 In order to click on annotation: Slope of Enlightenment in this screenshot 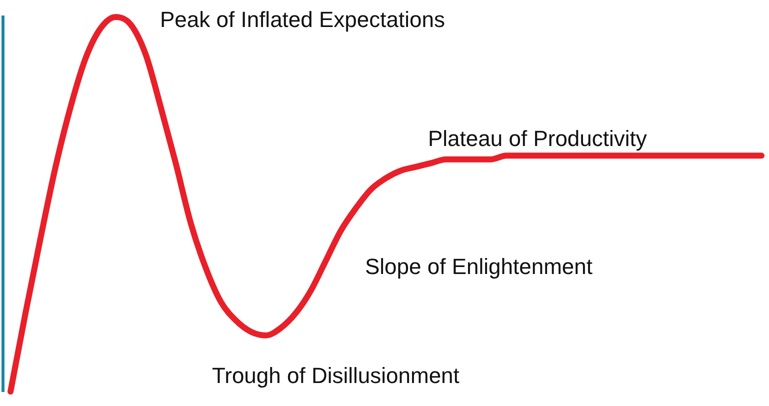, I will do `click(478, 267)`.